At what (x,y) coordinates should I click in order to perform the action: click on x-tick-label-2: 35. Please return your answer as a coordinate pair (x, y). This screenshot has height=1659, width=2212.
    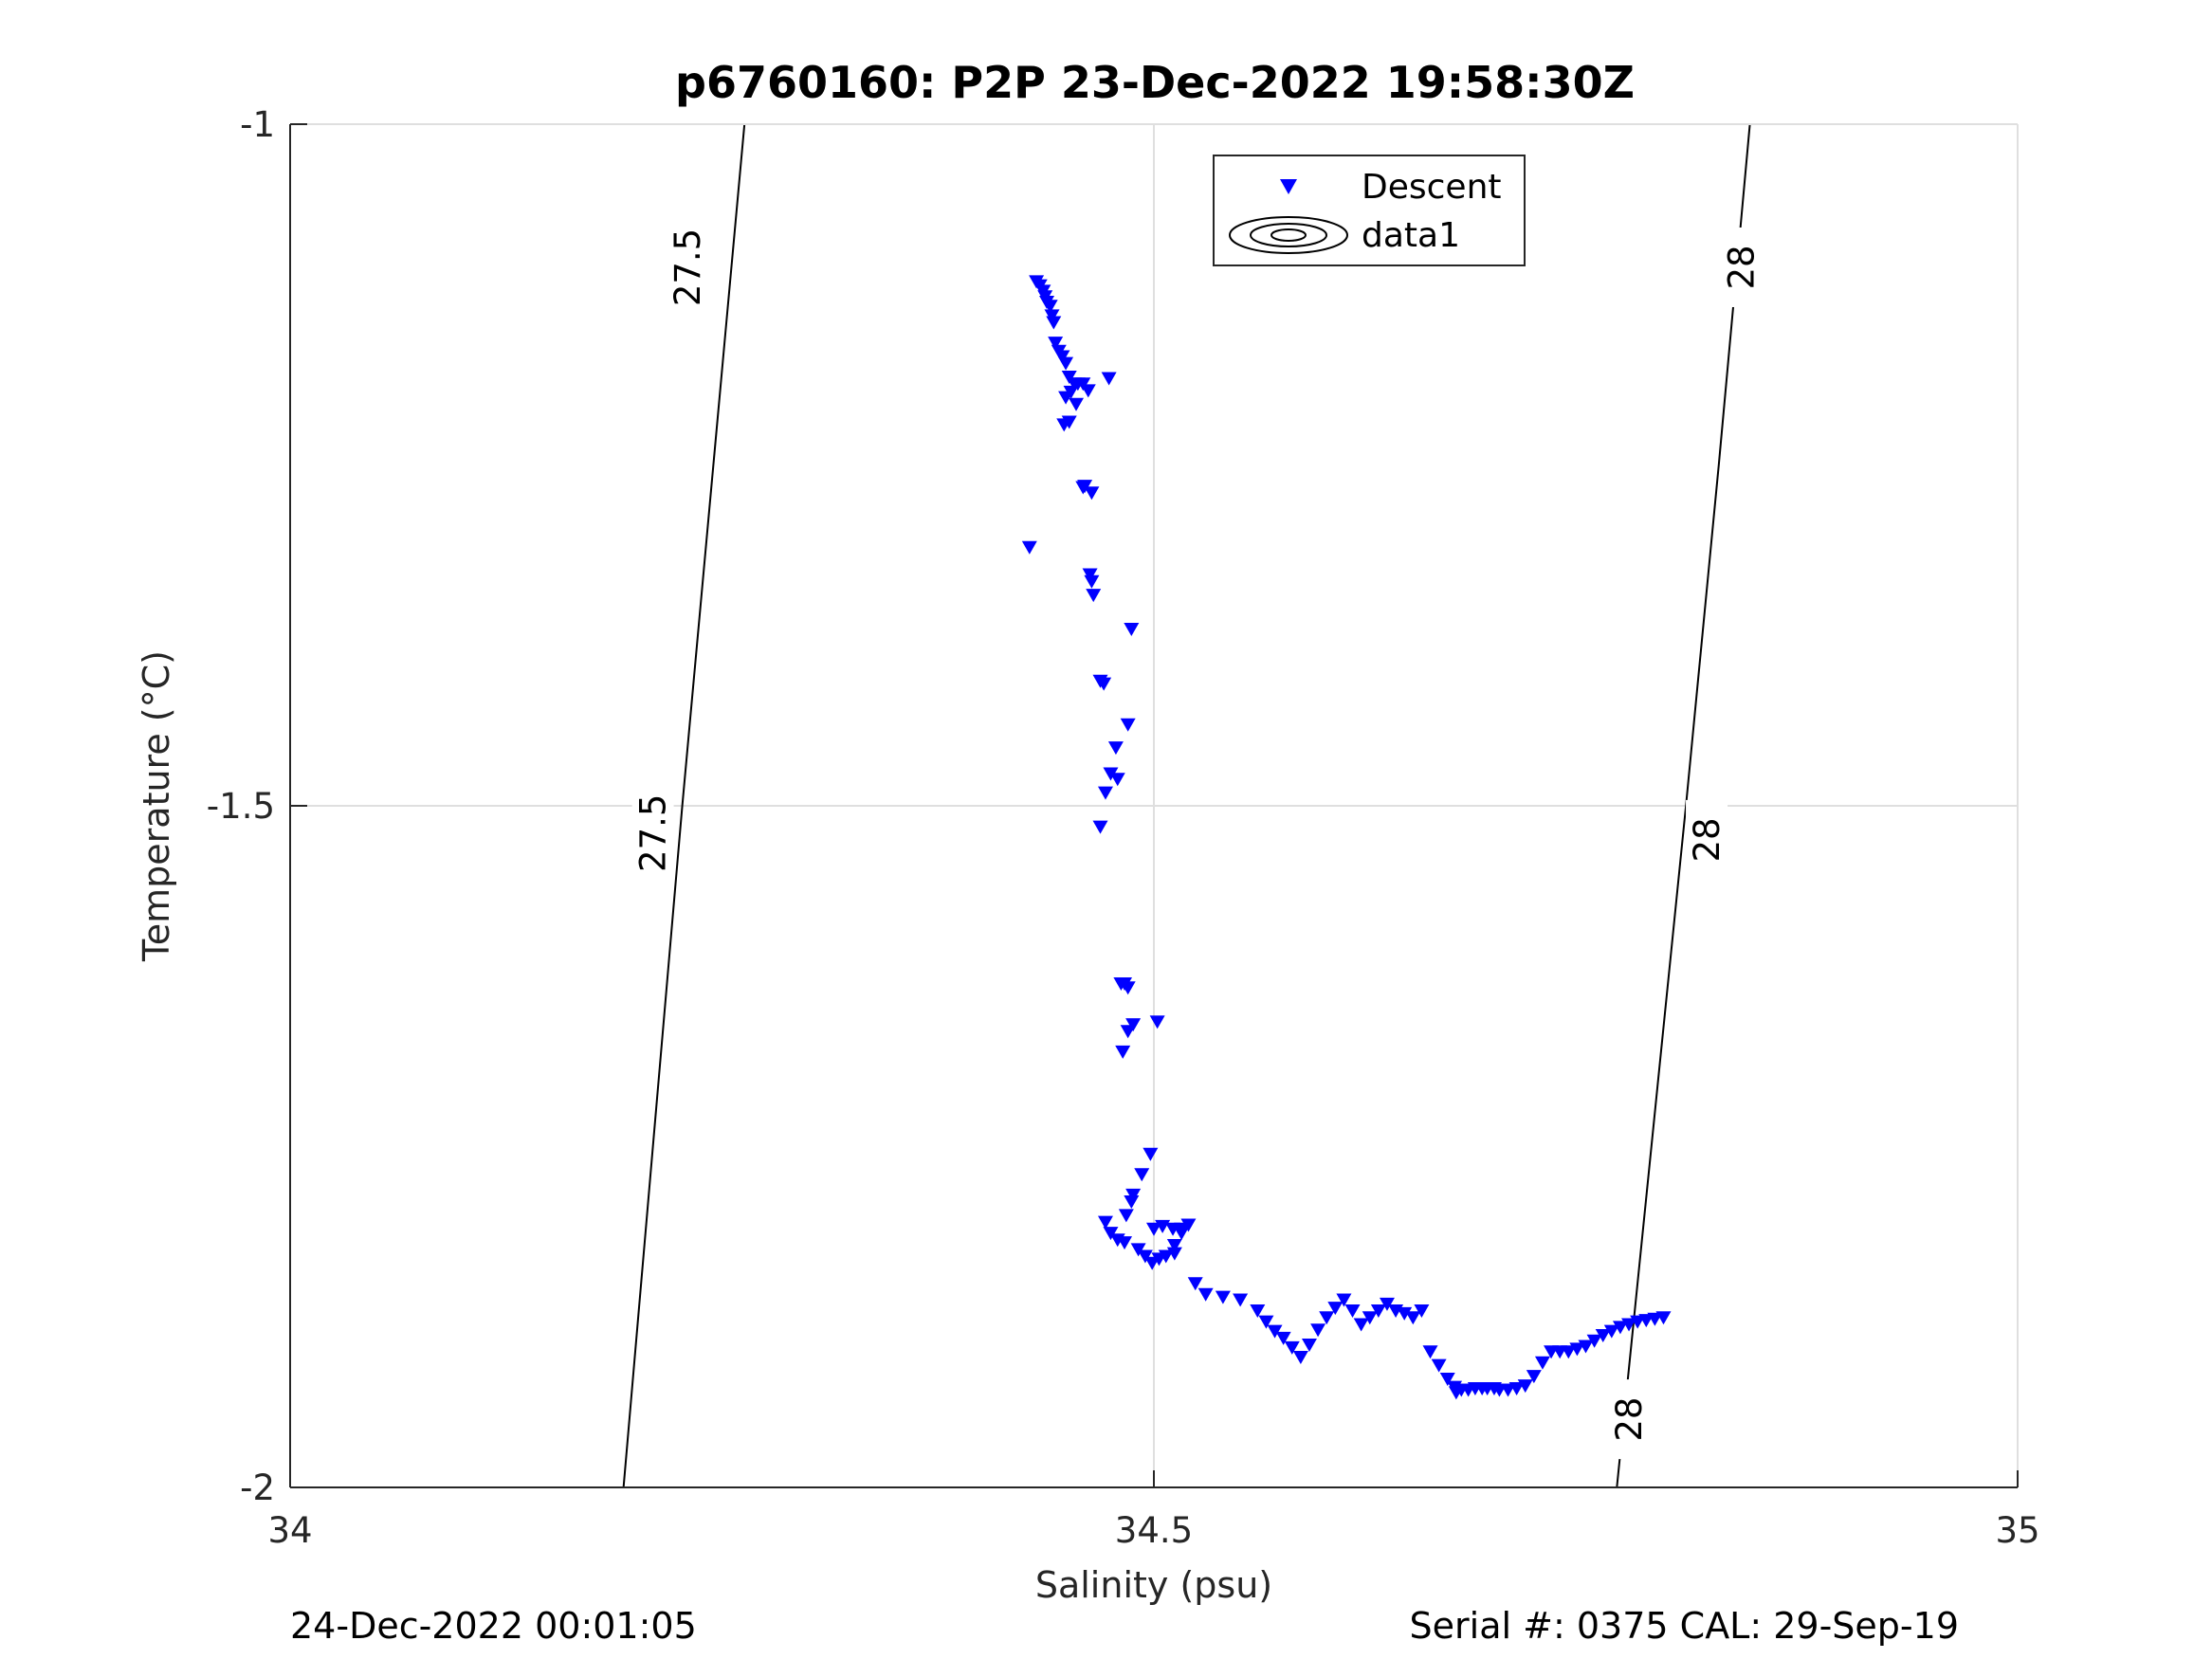
    Looking at the image, I should click on (2017, 1530).